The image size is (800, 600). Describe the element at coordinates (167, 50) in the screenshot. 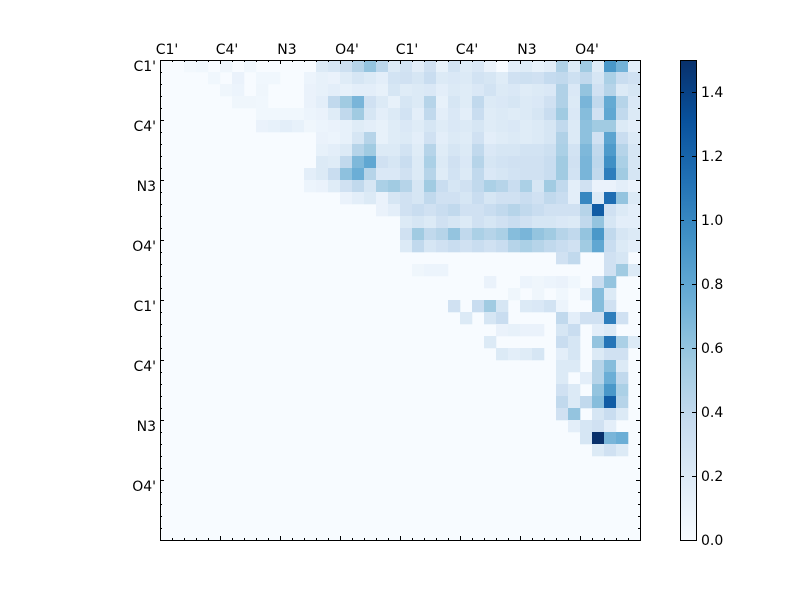

I see `x-tick-label: C1'` at that location.